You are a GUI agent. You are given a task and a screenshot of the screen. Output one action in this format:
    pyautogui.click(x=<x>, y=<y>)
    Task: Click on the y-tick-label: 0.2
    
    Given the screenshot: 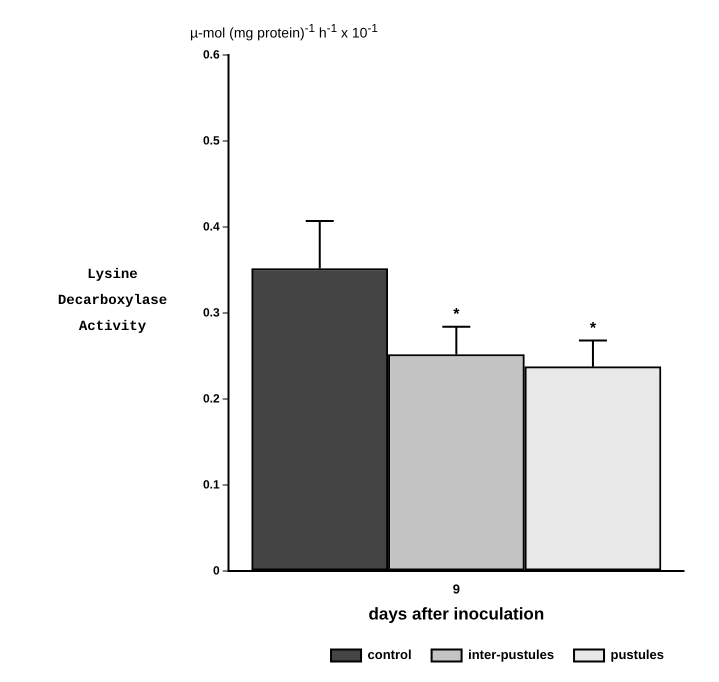 What is the action you would take?
    pyautogui.click(x=211, y=398)
    